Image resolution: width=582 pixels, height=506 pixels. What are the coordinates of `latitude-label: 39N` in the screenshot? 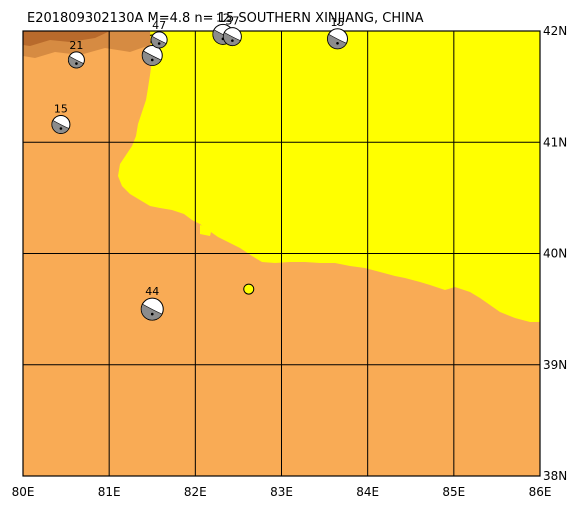 It's located at (555, 365).